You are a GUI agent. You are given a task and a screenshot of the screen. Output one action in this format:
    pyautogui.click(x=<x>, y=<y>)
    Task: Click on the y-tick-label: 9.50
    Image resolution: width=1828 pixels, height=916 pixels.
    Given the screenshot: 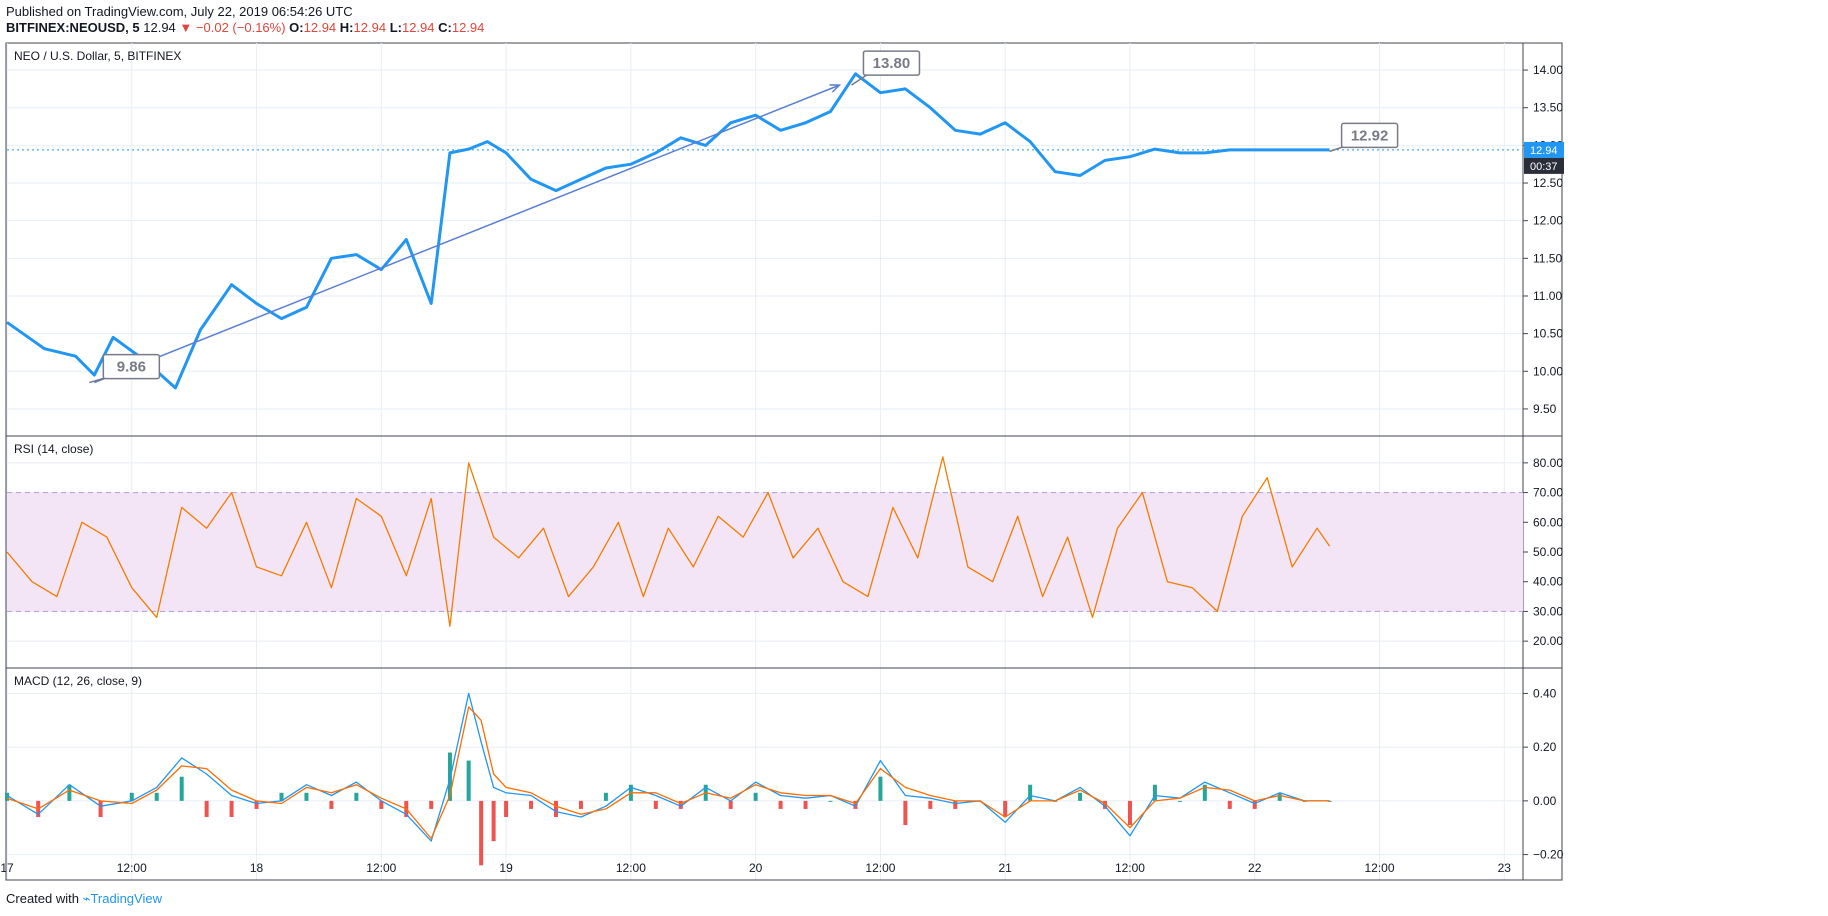 What is the action you would take?
    pyautogui.click(x=1545, y=409)
    